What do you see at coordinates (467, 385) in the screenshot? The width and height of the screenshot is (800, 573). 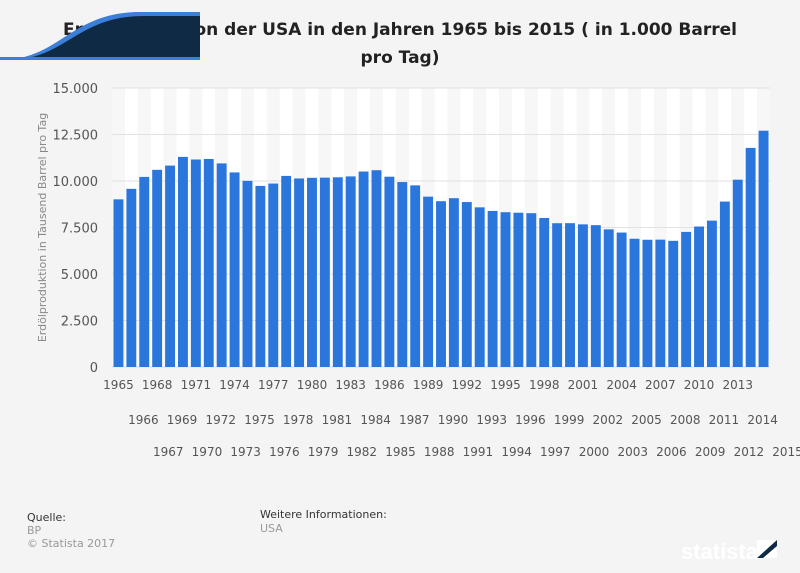 I see `x-tick-label: 1992` at bounding box center [467, 385].